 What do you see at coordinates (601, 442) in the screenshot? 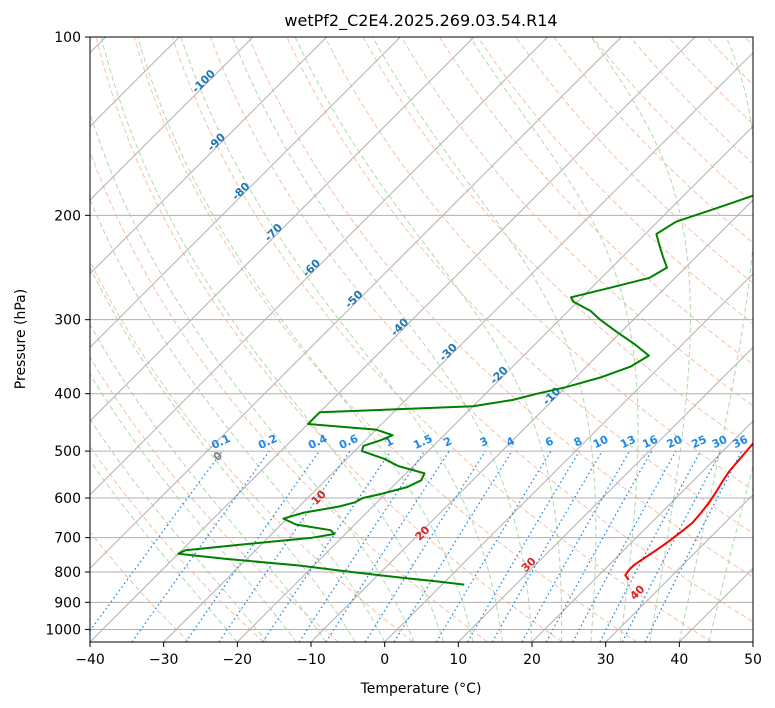
I see `mixing-ratio-label: 10` at bounding box center [601, 442].